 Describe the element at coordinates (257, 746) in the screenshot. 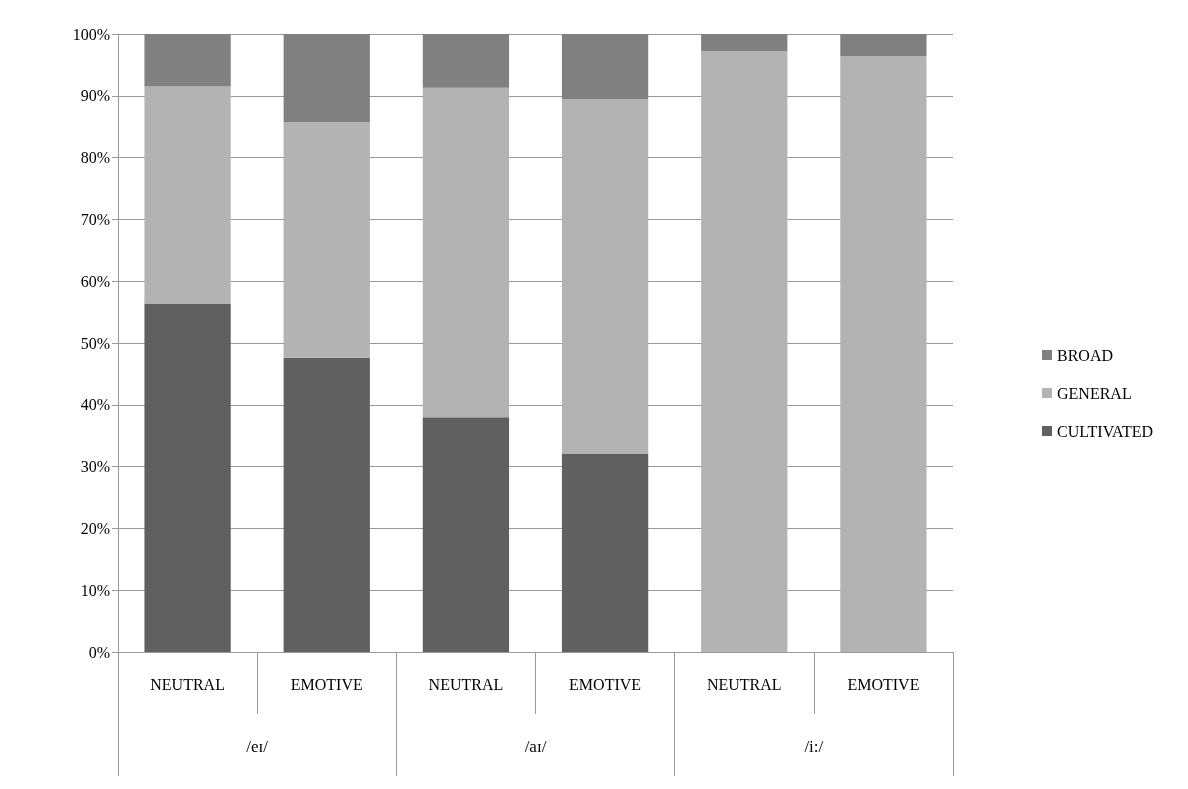

I see `text: /eɪ/` at that location.